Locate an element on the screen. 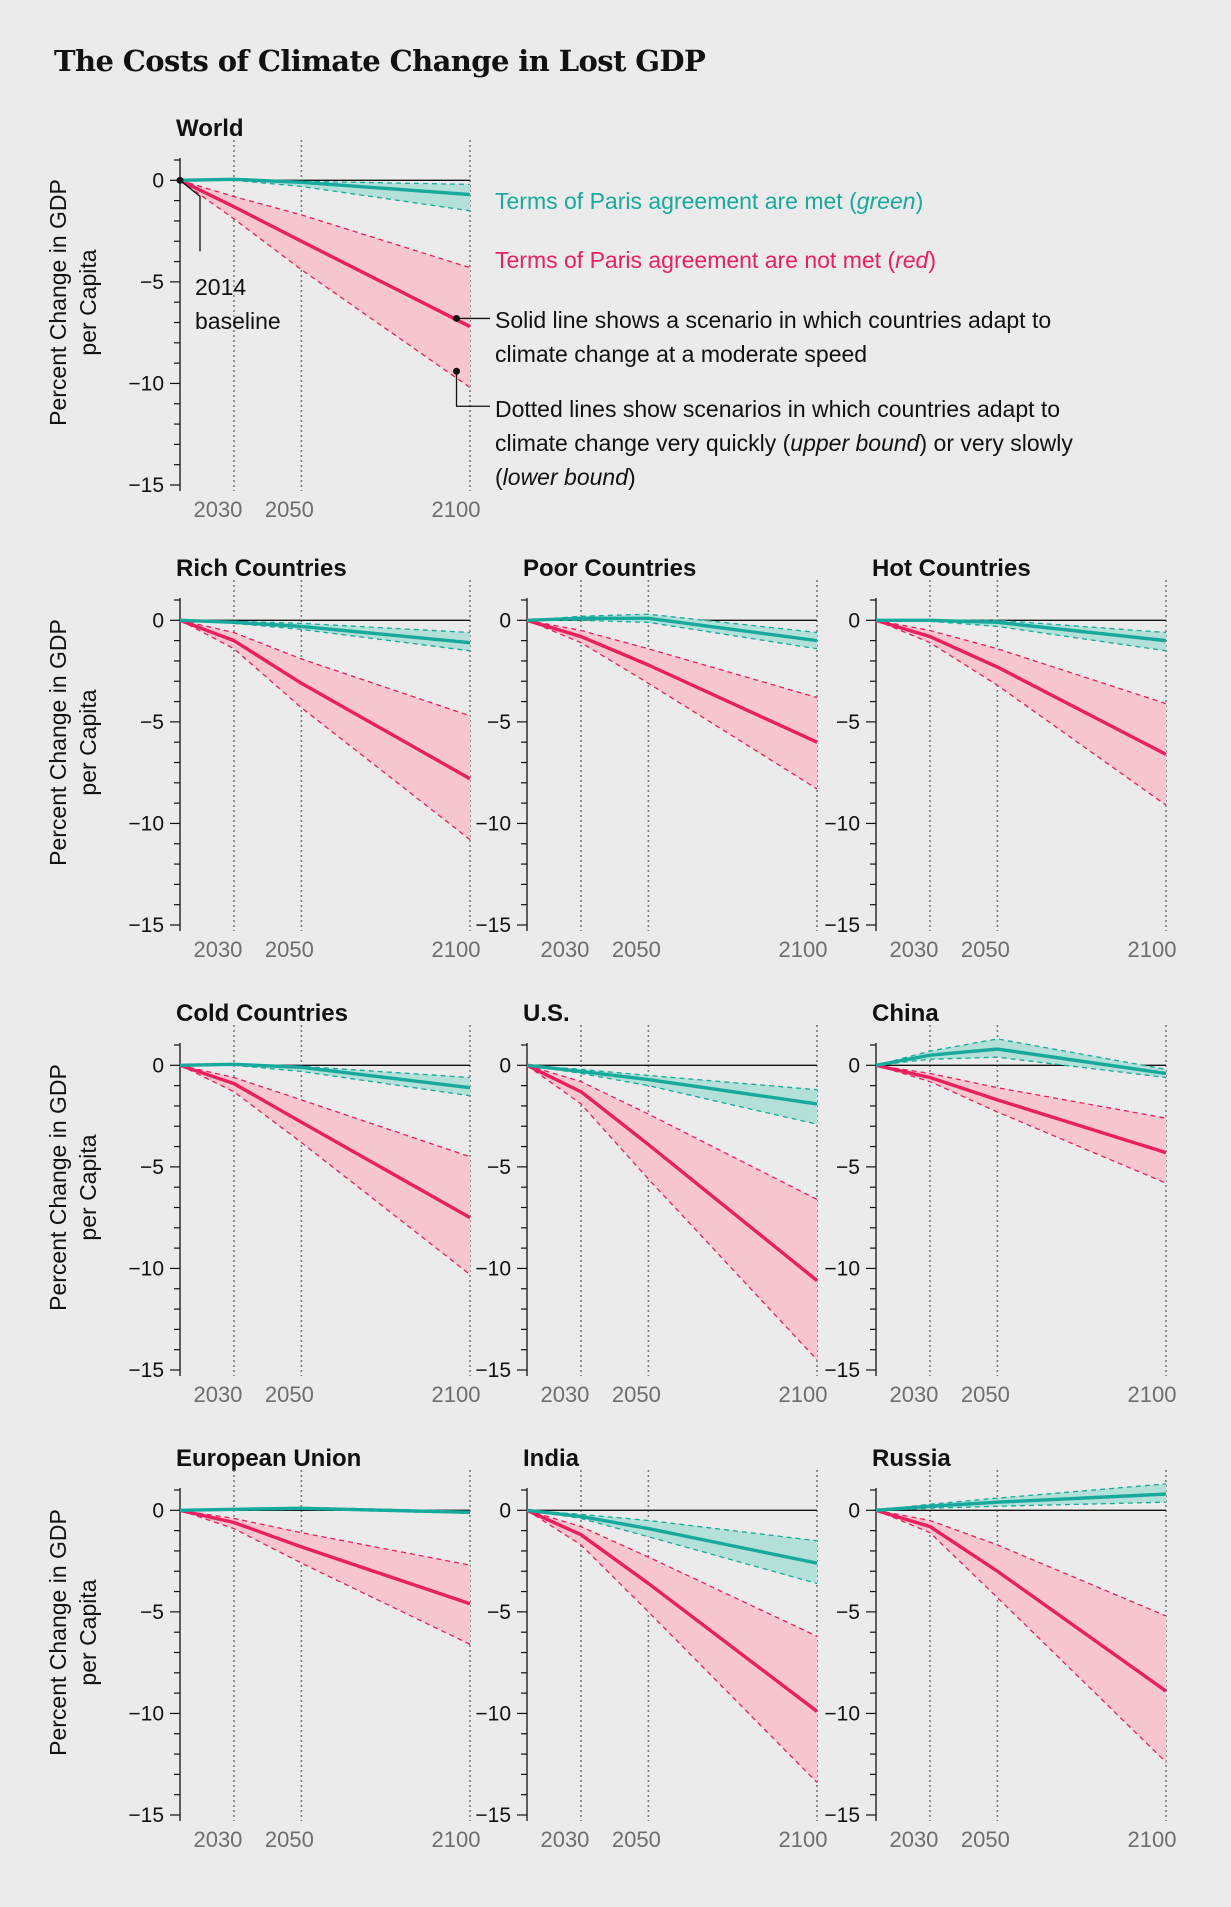  baseline-label-text: baseline is located at coordinates (238, 321).